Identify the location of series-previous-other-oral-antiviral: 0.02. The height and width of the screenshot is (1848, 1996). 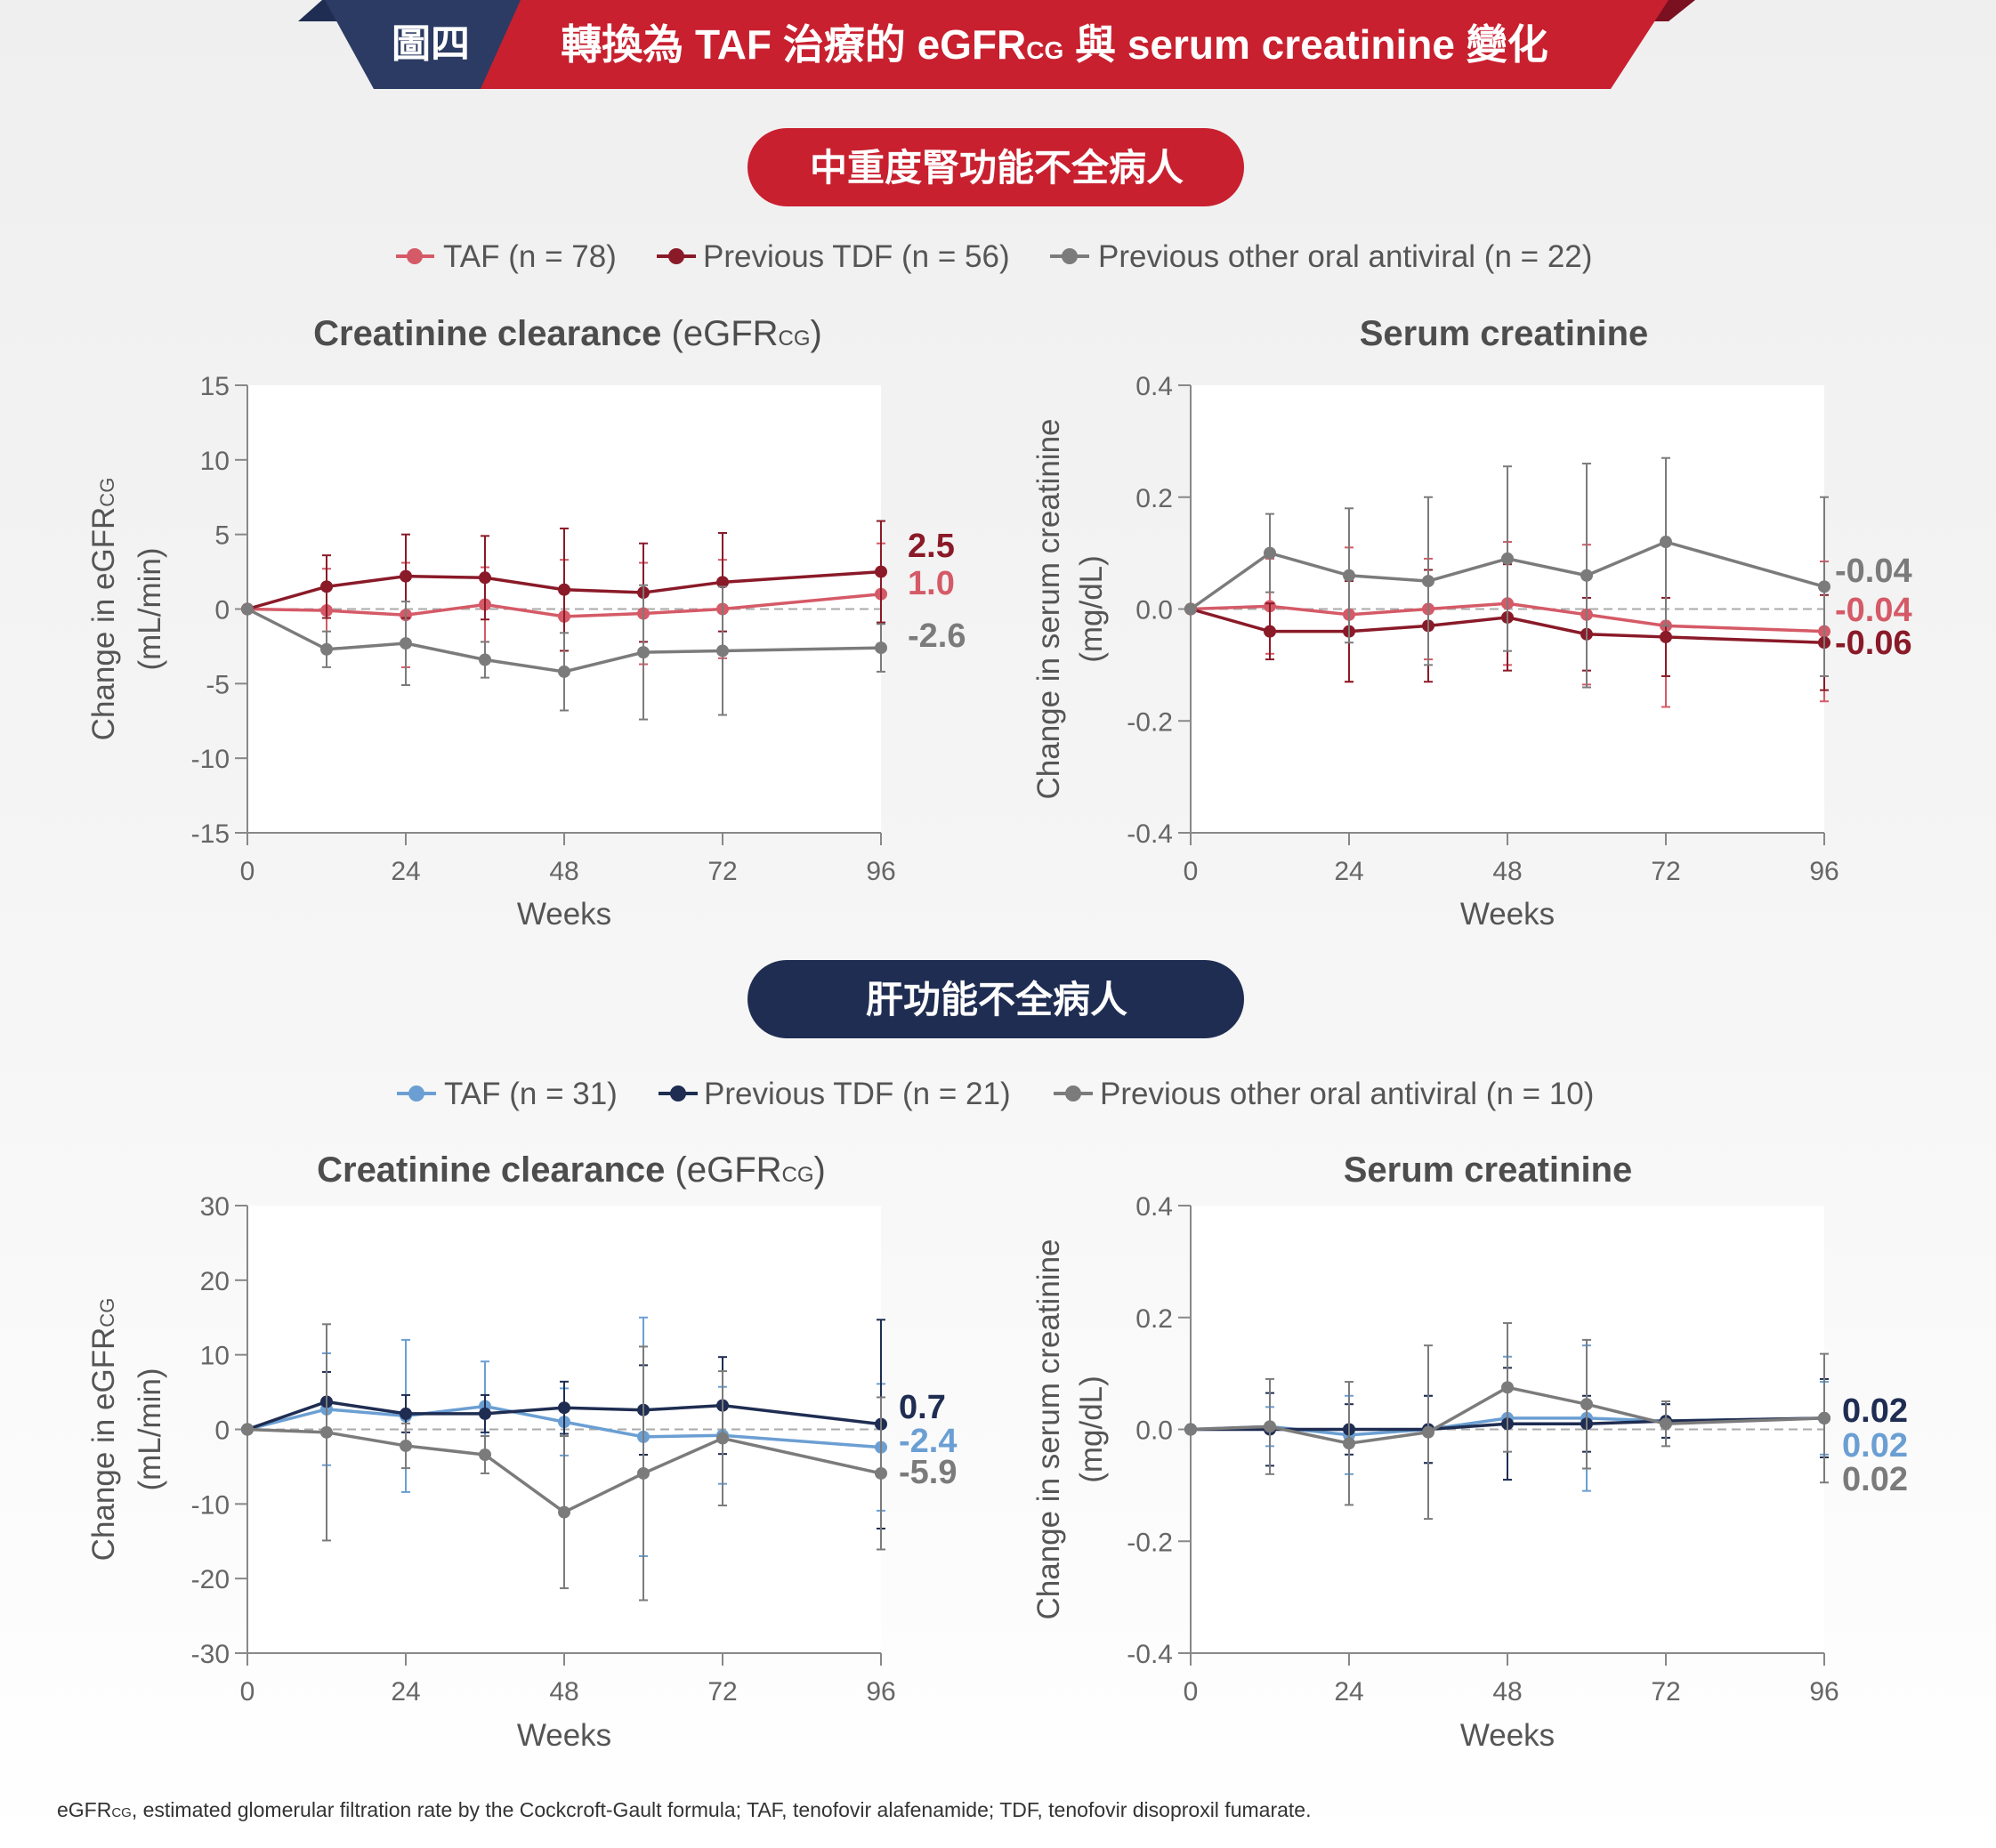
(1546, 1421).